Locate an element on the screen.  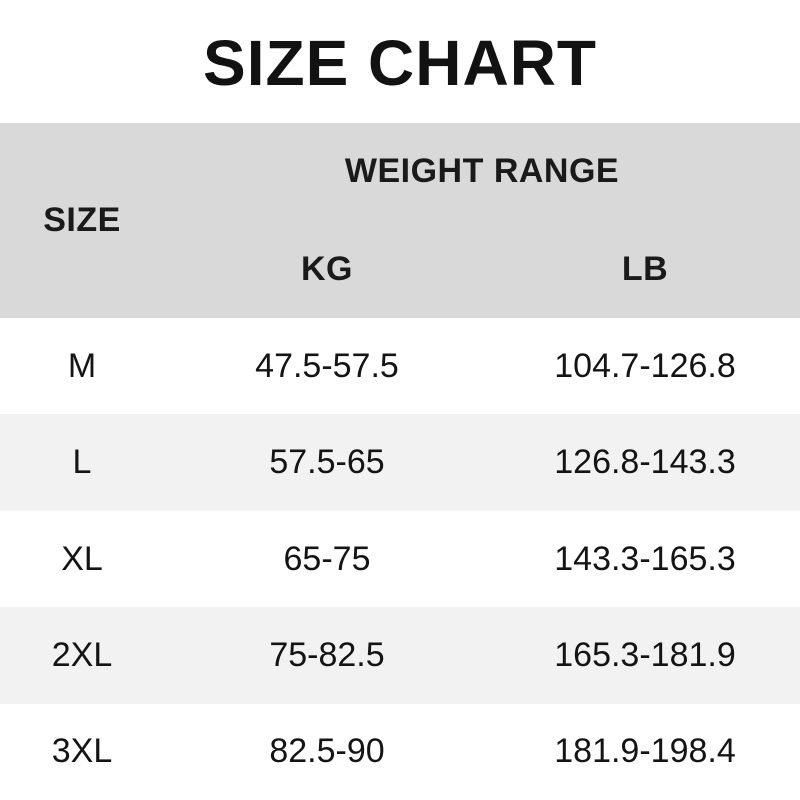
size-cell: M is located at coordinates (82, 365).